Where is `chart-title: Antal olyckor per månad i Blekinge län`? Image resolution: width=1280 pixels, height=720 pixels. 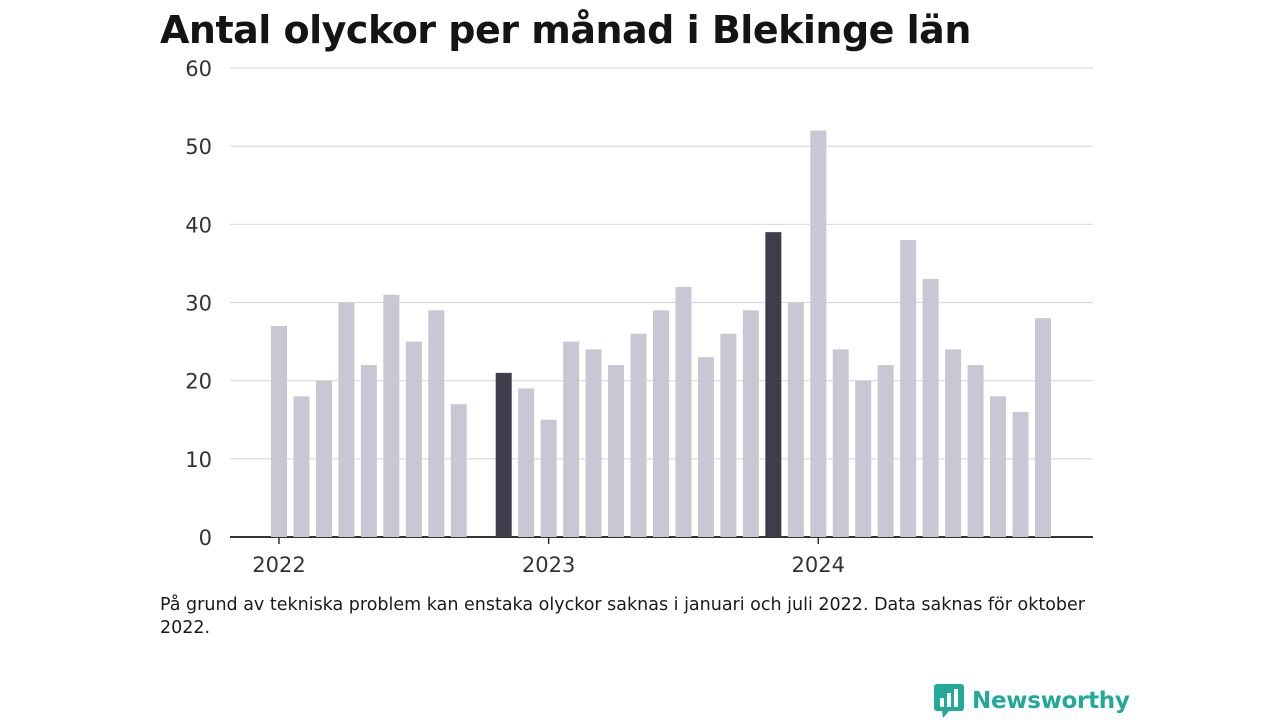
chart-title: Antal olyckor per månad i Blekinge län is located at coordinates (565, 30).